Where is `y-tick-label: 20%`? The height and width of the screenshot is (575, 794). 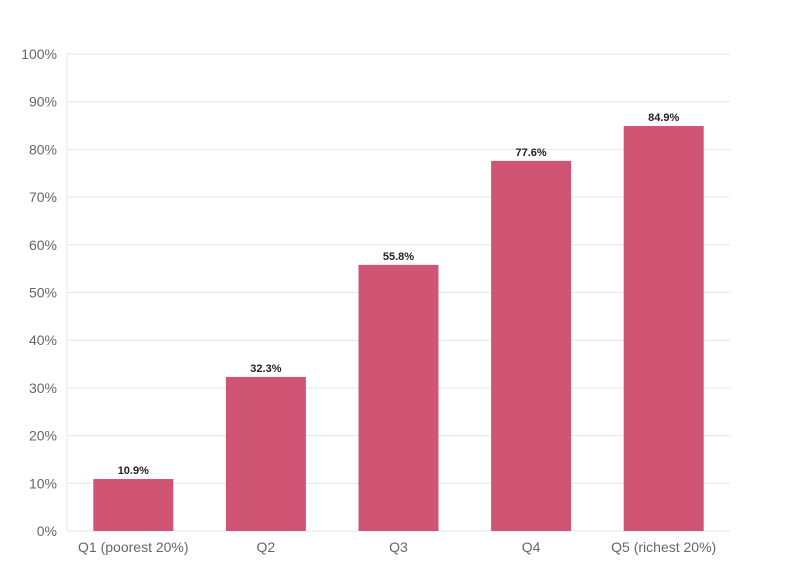 y-tick-label: 20% is located at coordinates (43, 436).